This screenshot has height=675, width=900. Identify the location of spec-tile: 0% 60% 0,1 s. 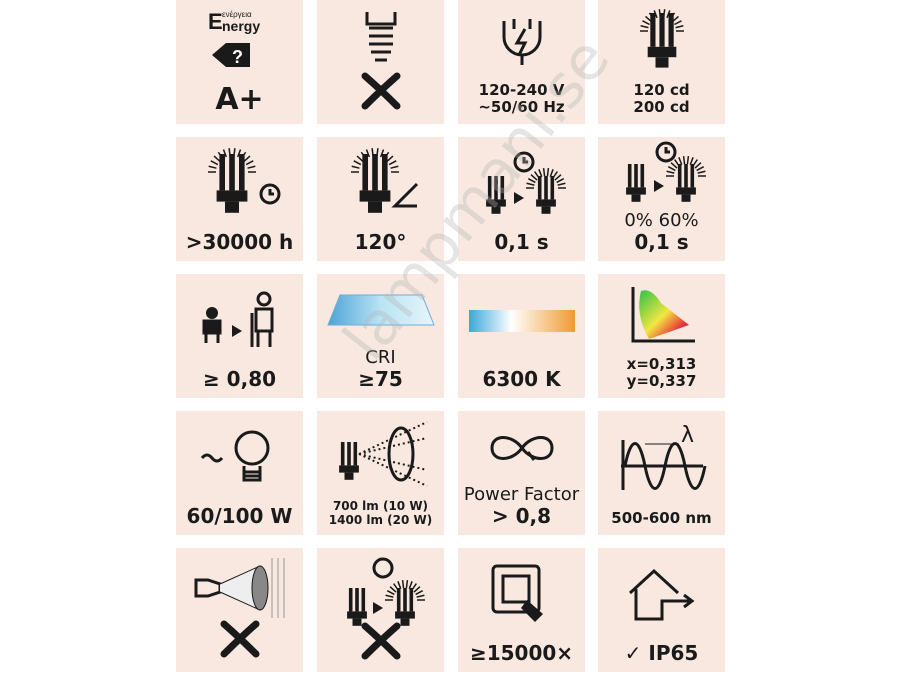
(661, 199).